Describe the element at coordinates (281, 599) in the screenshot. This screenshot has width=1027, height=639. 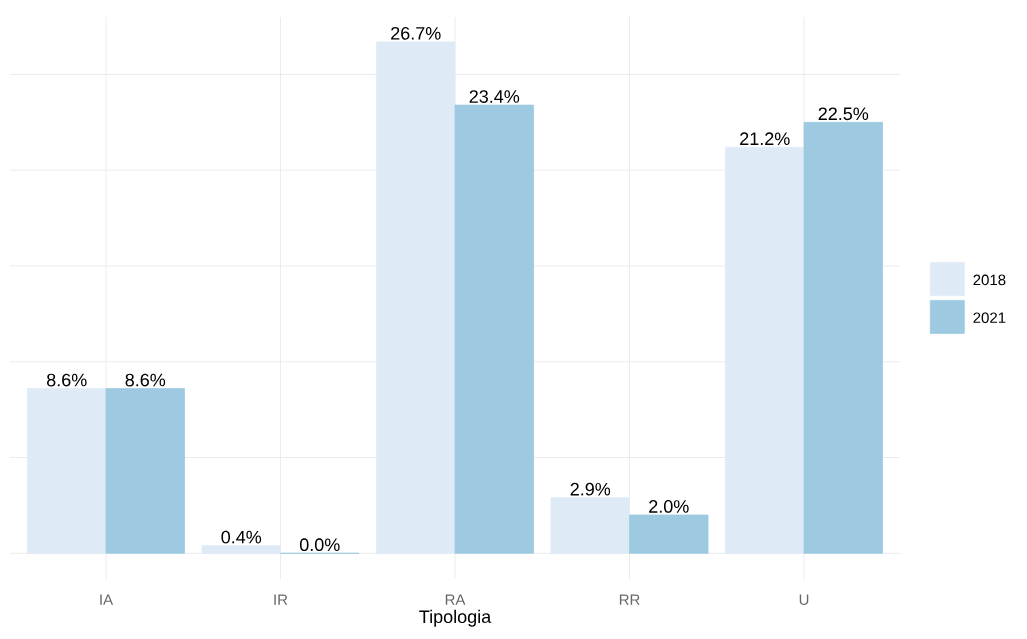
I see `x-tick-label: IR` at that location.